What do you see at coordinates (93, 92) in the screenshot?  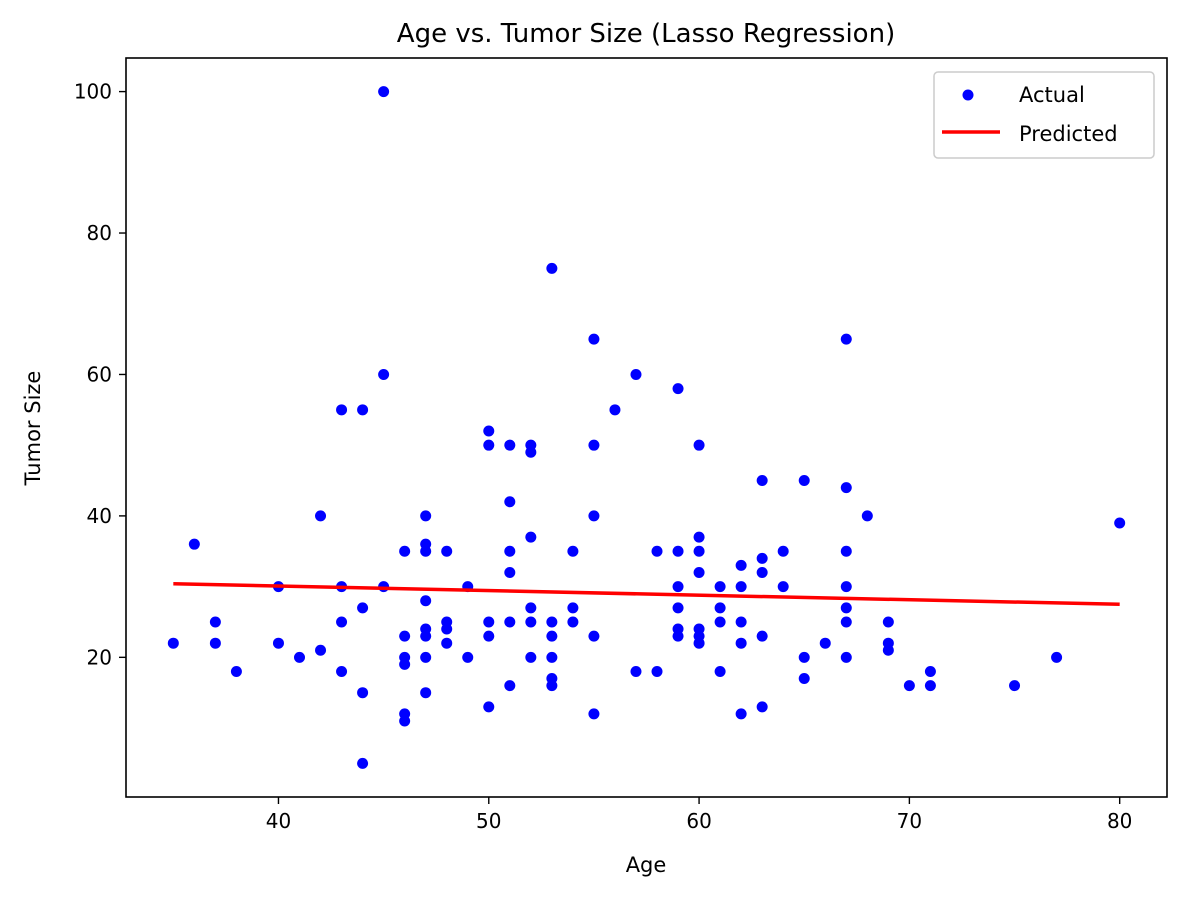 I see `y-tick-label: 100` at bounding box center [93, 92].